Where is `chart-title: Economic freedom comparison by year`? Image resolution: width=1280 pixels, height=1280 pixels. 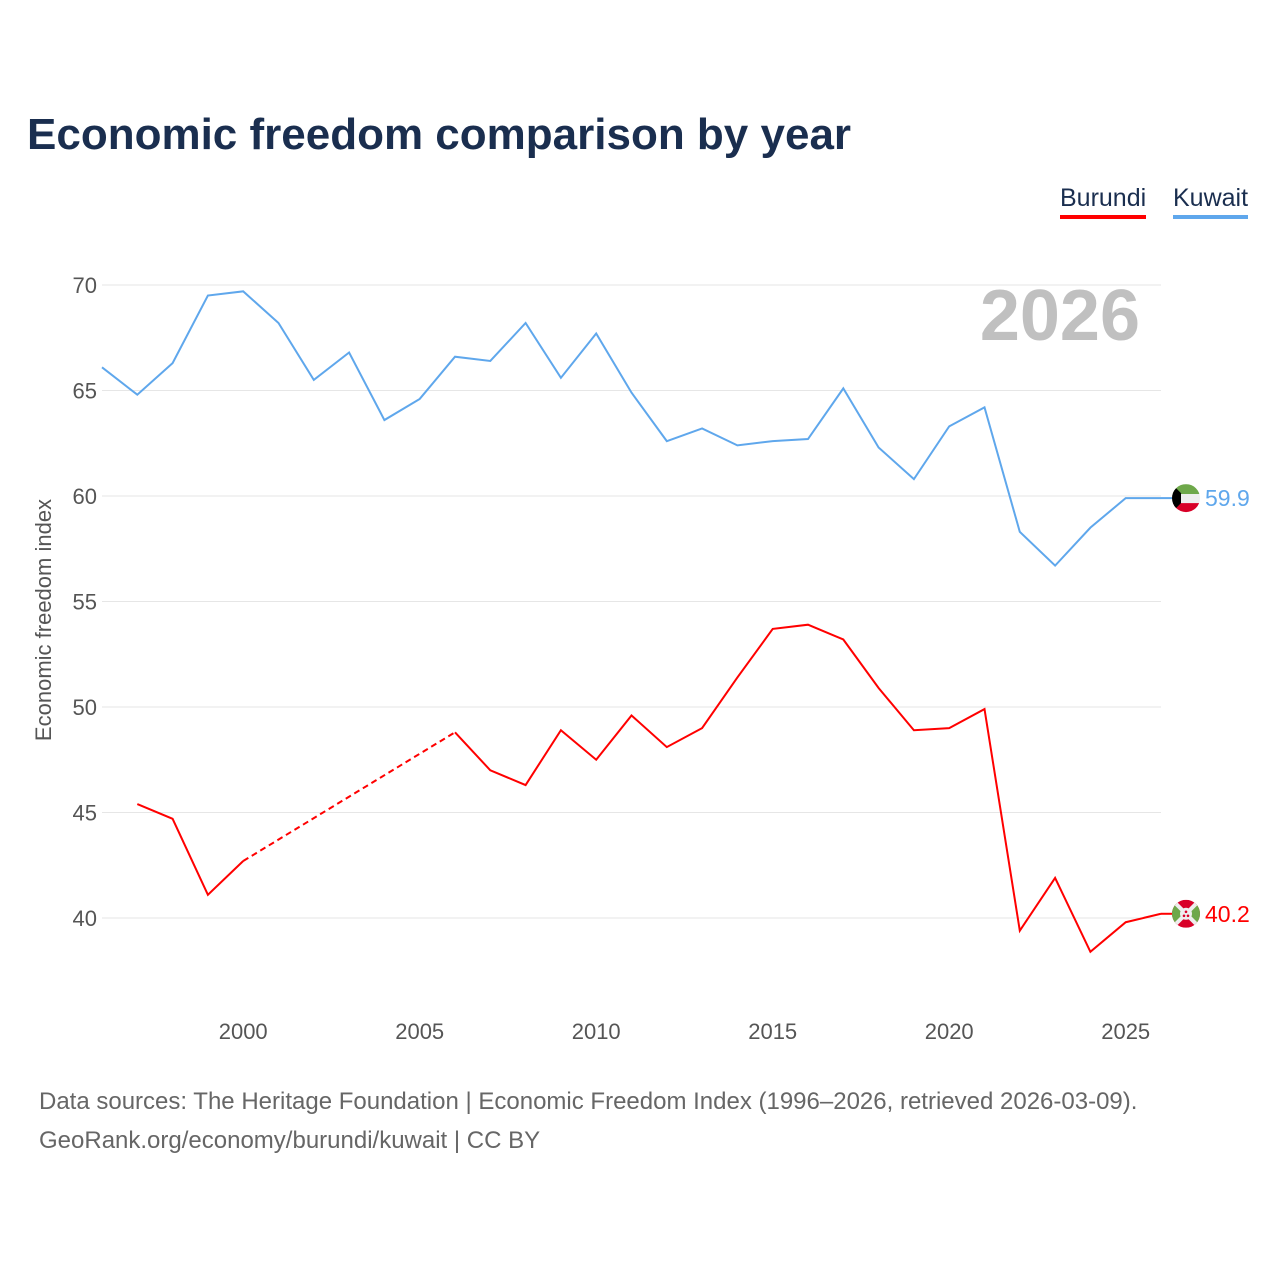 chart-title: Economic freedom comparison by year is located at coordinates (439, 134).